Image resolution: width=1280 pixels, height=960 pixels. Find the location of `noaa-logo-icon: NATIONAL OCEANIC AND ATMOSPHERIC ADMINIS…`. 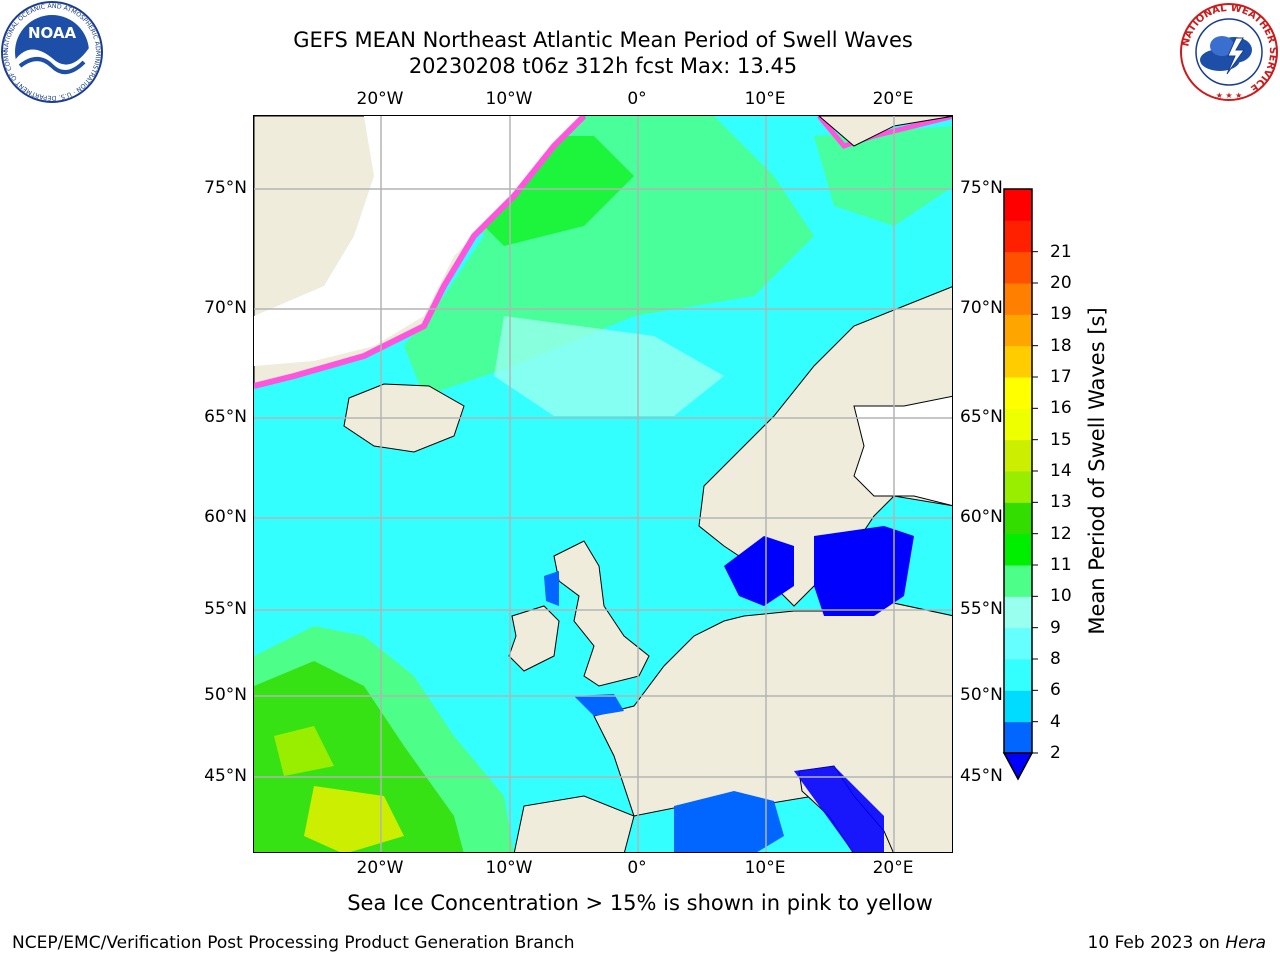

noaa-logo-icon: NATIONAL OCEANIC AND ATMOSPHERIC ADMINIS… is located at coordinates (51, 51).